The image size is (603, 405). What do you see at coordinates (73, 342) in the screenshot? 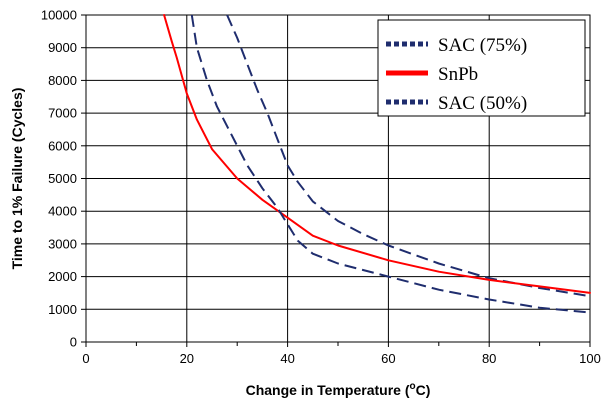
I see `y-tick-label: 0` at bounding box center [73, 342].